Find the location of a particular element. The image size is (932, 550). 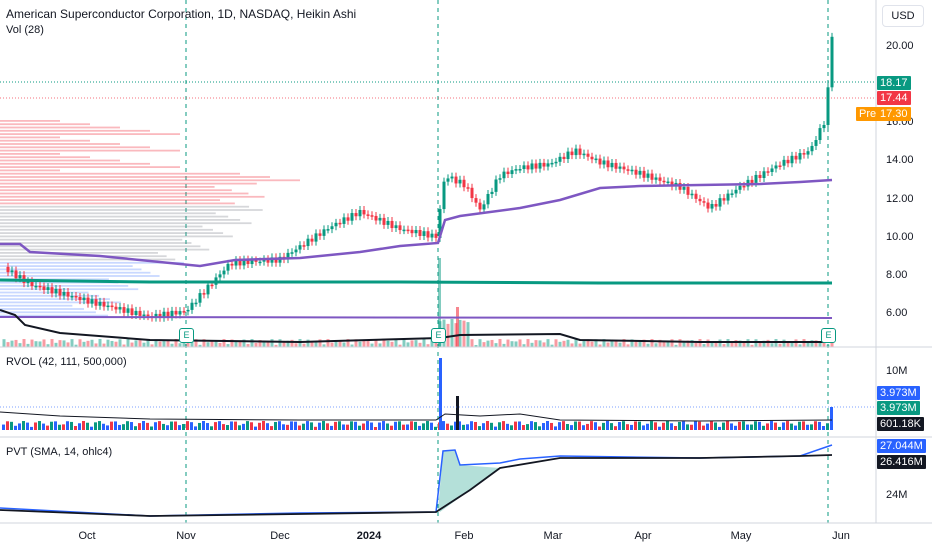

price-axis: 20.00 14.00 12.00 10.00 8.00 6.00 16.00 is located at coordinates (904, 172).